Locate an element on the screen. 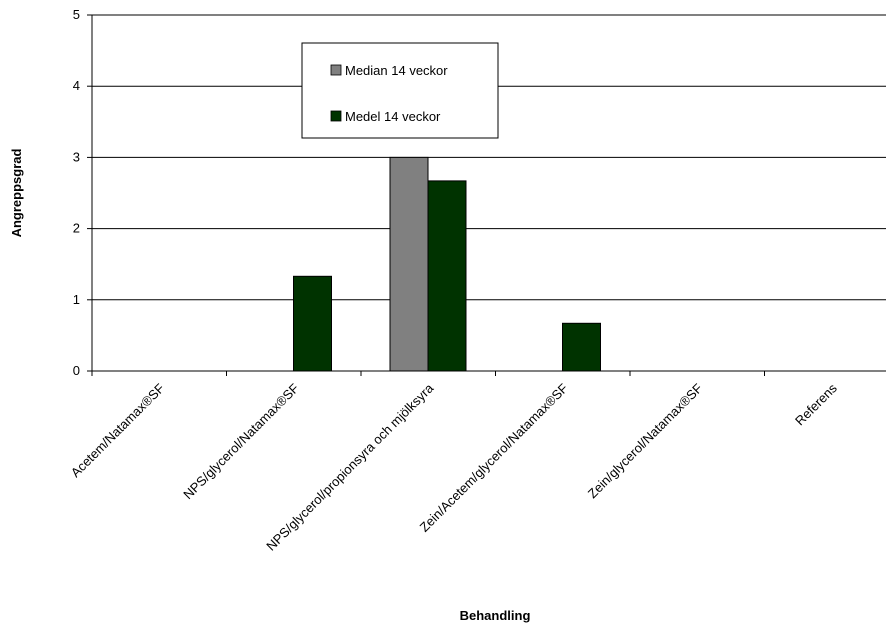  y-tick-label: 2 is located at coordinates (76, 228).